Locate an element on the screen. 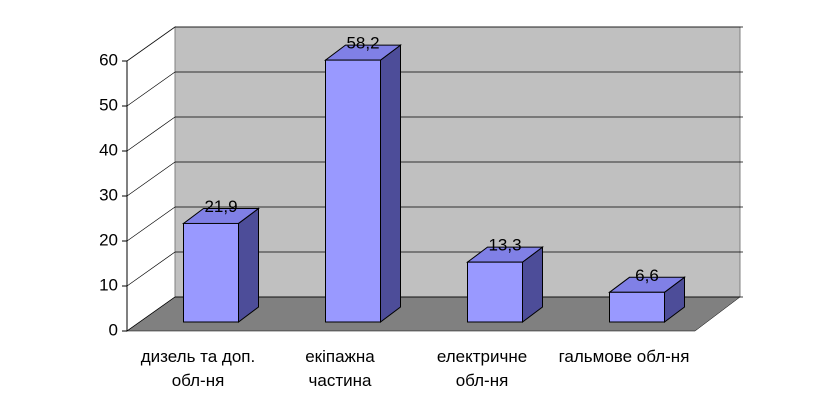  x-tick-label: дизель та доп. обл-ня is located at coordinates (198, 368).